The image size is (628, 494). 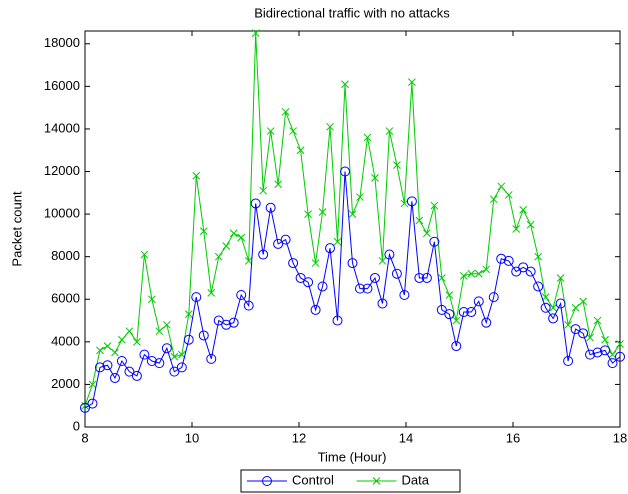 What do you see at coordinates (352, 456) in the screenshot?
I see `x-axis-label: Time (Hour)` at bounding box center [352, 456].